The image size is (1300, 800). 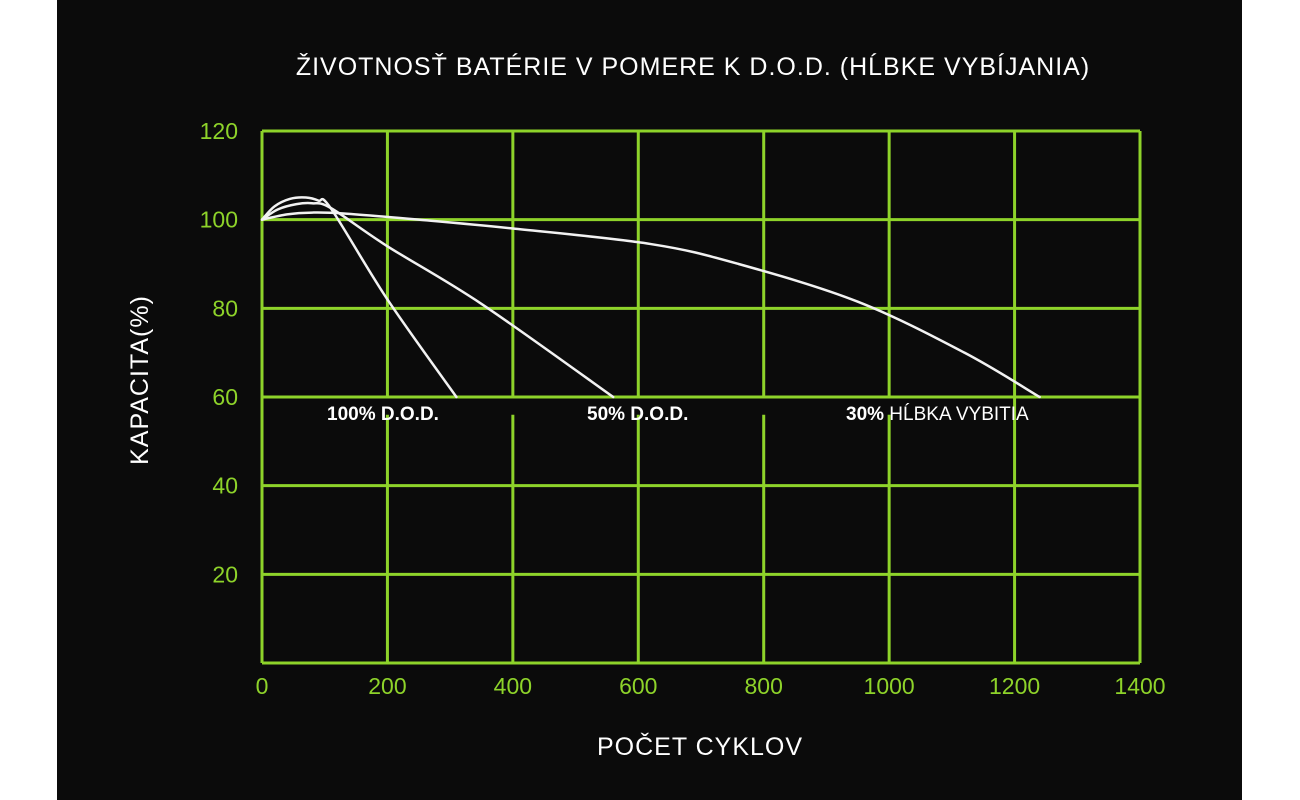 I want to click on y-tick-label: 20, so click(x=225, y=574).